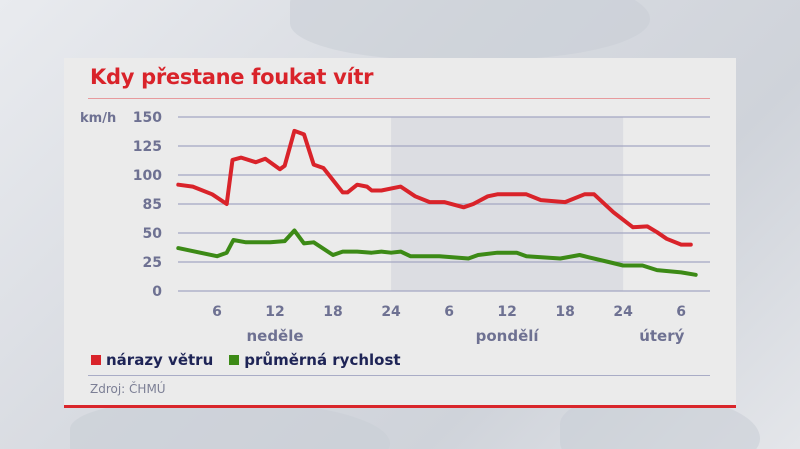  Describe the element at coordinates (508, 336) in the screenshot. I see `day-label: pondělí` at that location.